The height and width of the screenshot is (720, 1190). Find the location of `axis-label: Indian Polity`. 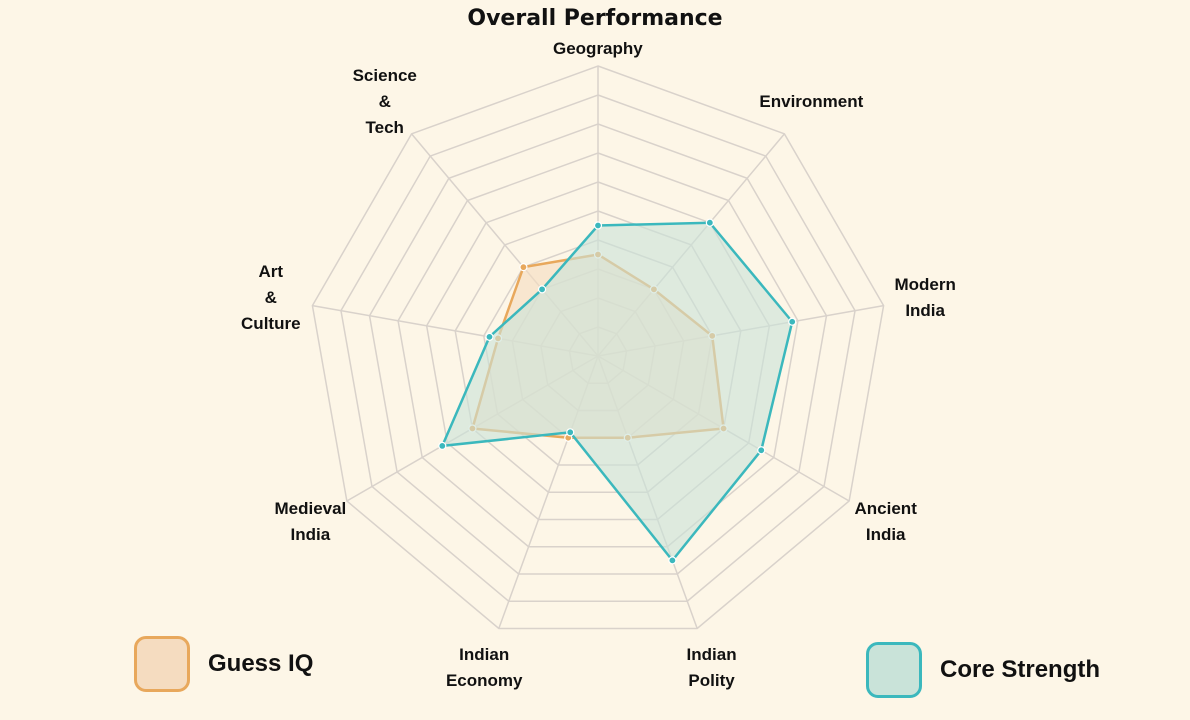

axis-label: Indian Polity is located at coordinates (711, 667).